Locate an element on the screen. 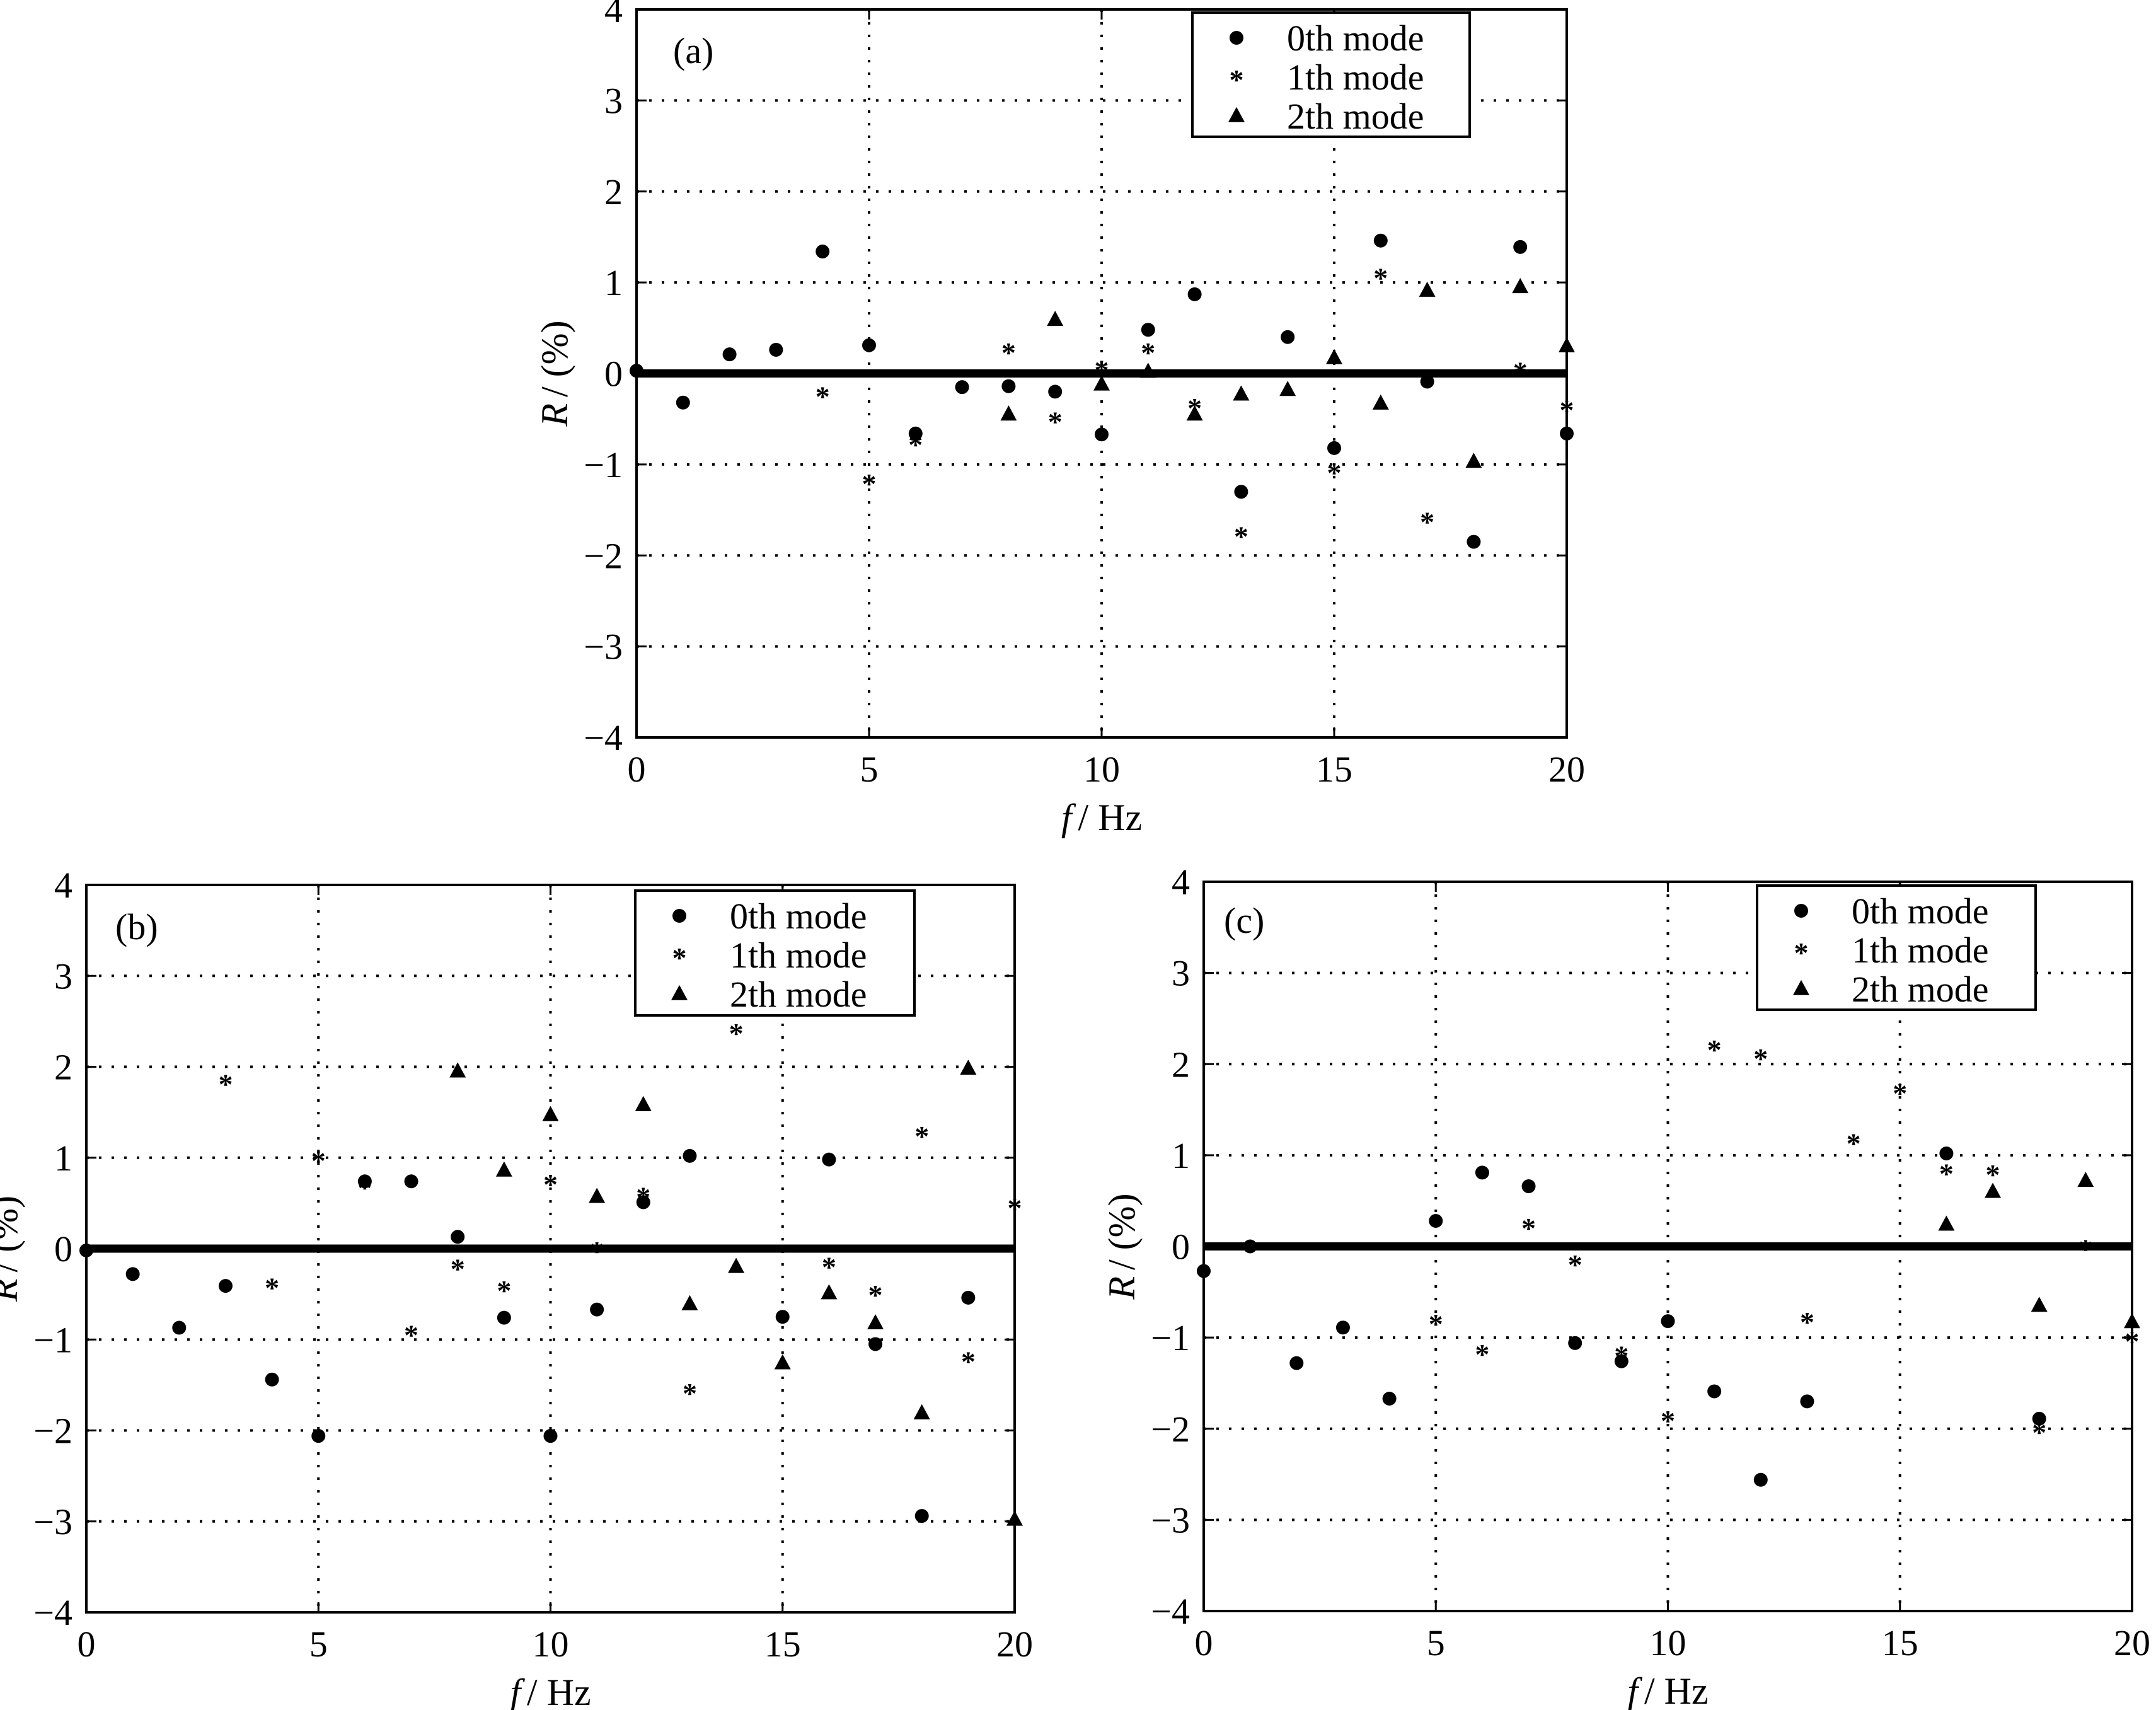 This screenshot has width=2156, height=1710. x-axis-label: f / Hz is located at coordinates (1101, 817).